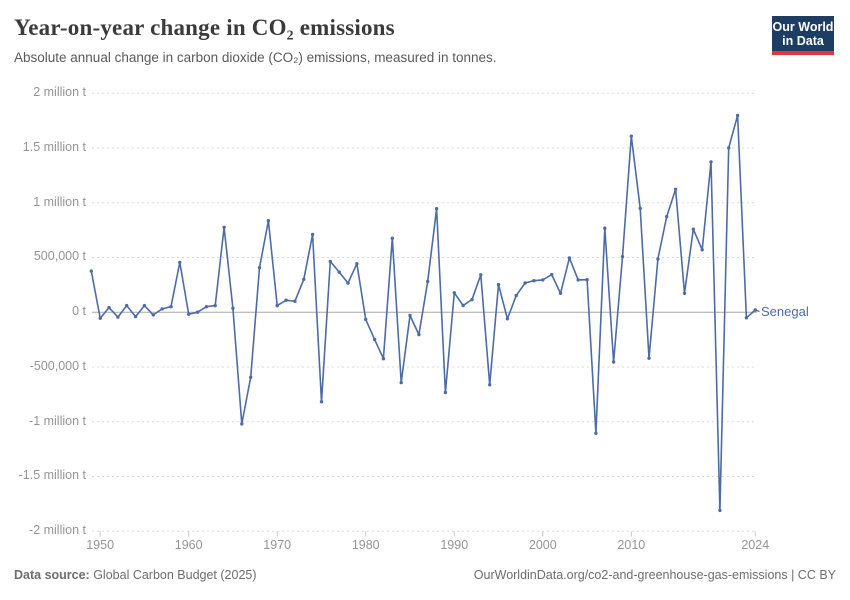  Describe the element at coordinates (401, 382) in the screenshot. I see `data-point-1984` at that location.